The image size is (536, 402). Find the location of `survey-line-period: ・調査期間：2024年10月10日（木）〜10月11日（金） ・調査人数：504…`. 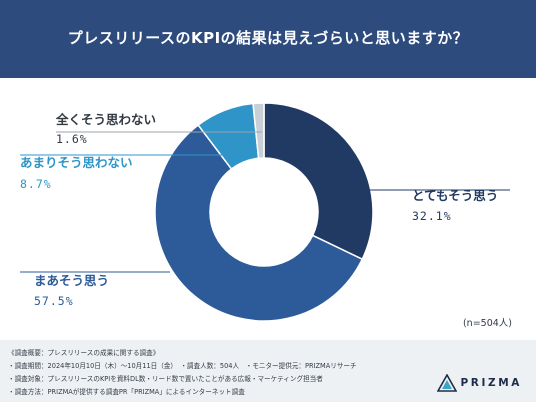

survey-line-period: ・調査期間：2024年10月10日（木）〜10月11日（金） ・調査人数：504… is located at coordinates (182, 366).